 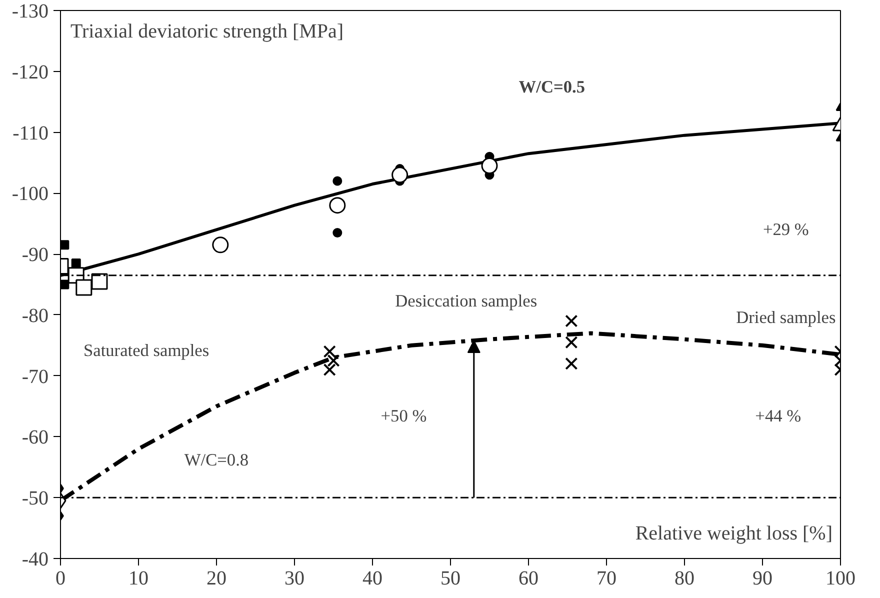 I want to click on x-tick-label: 40, so click(x=372, y=579).